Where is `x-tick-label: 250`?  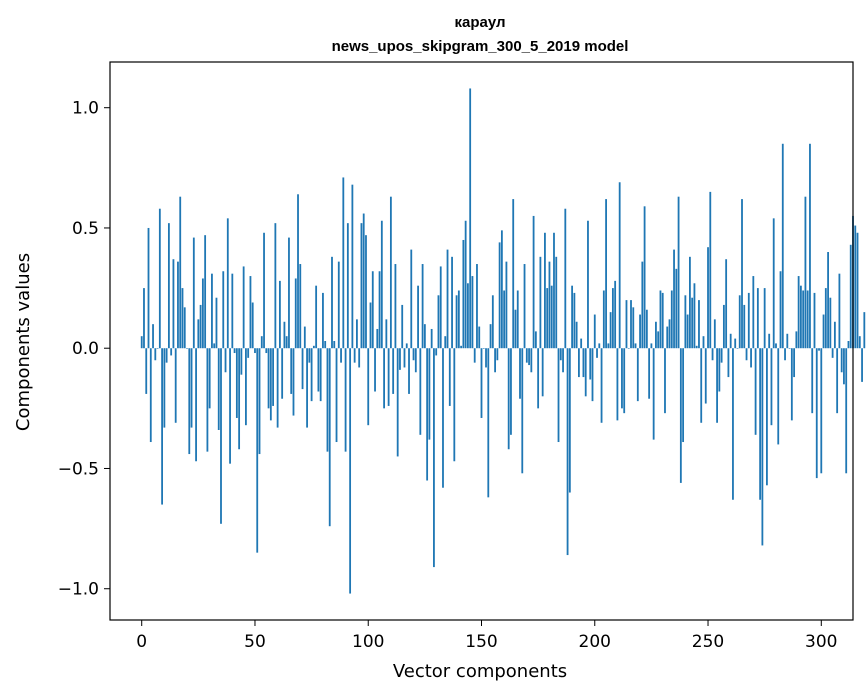
x-tick-label: 250 is located at coordinates (708, 642).